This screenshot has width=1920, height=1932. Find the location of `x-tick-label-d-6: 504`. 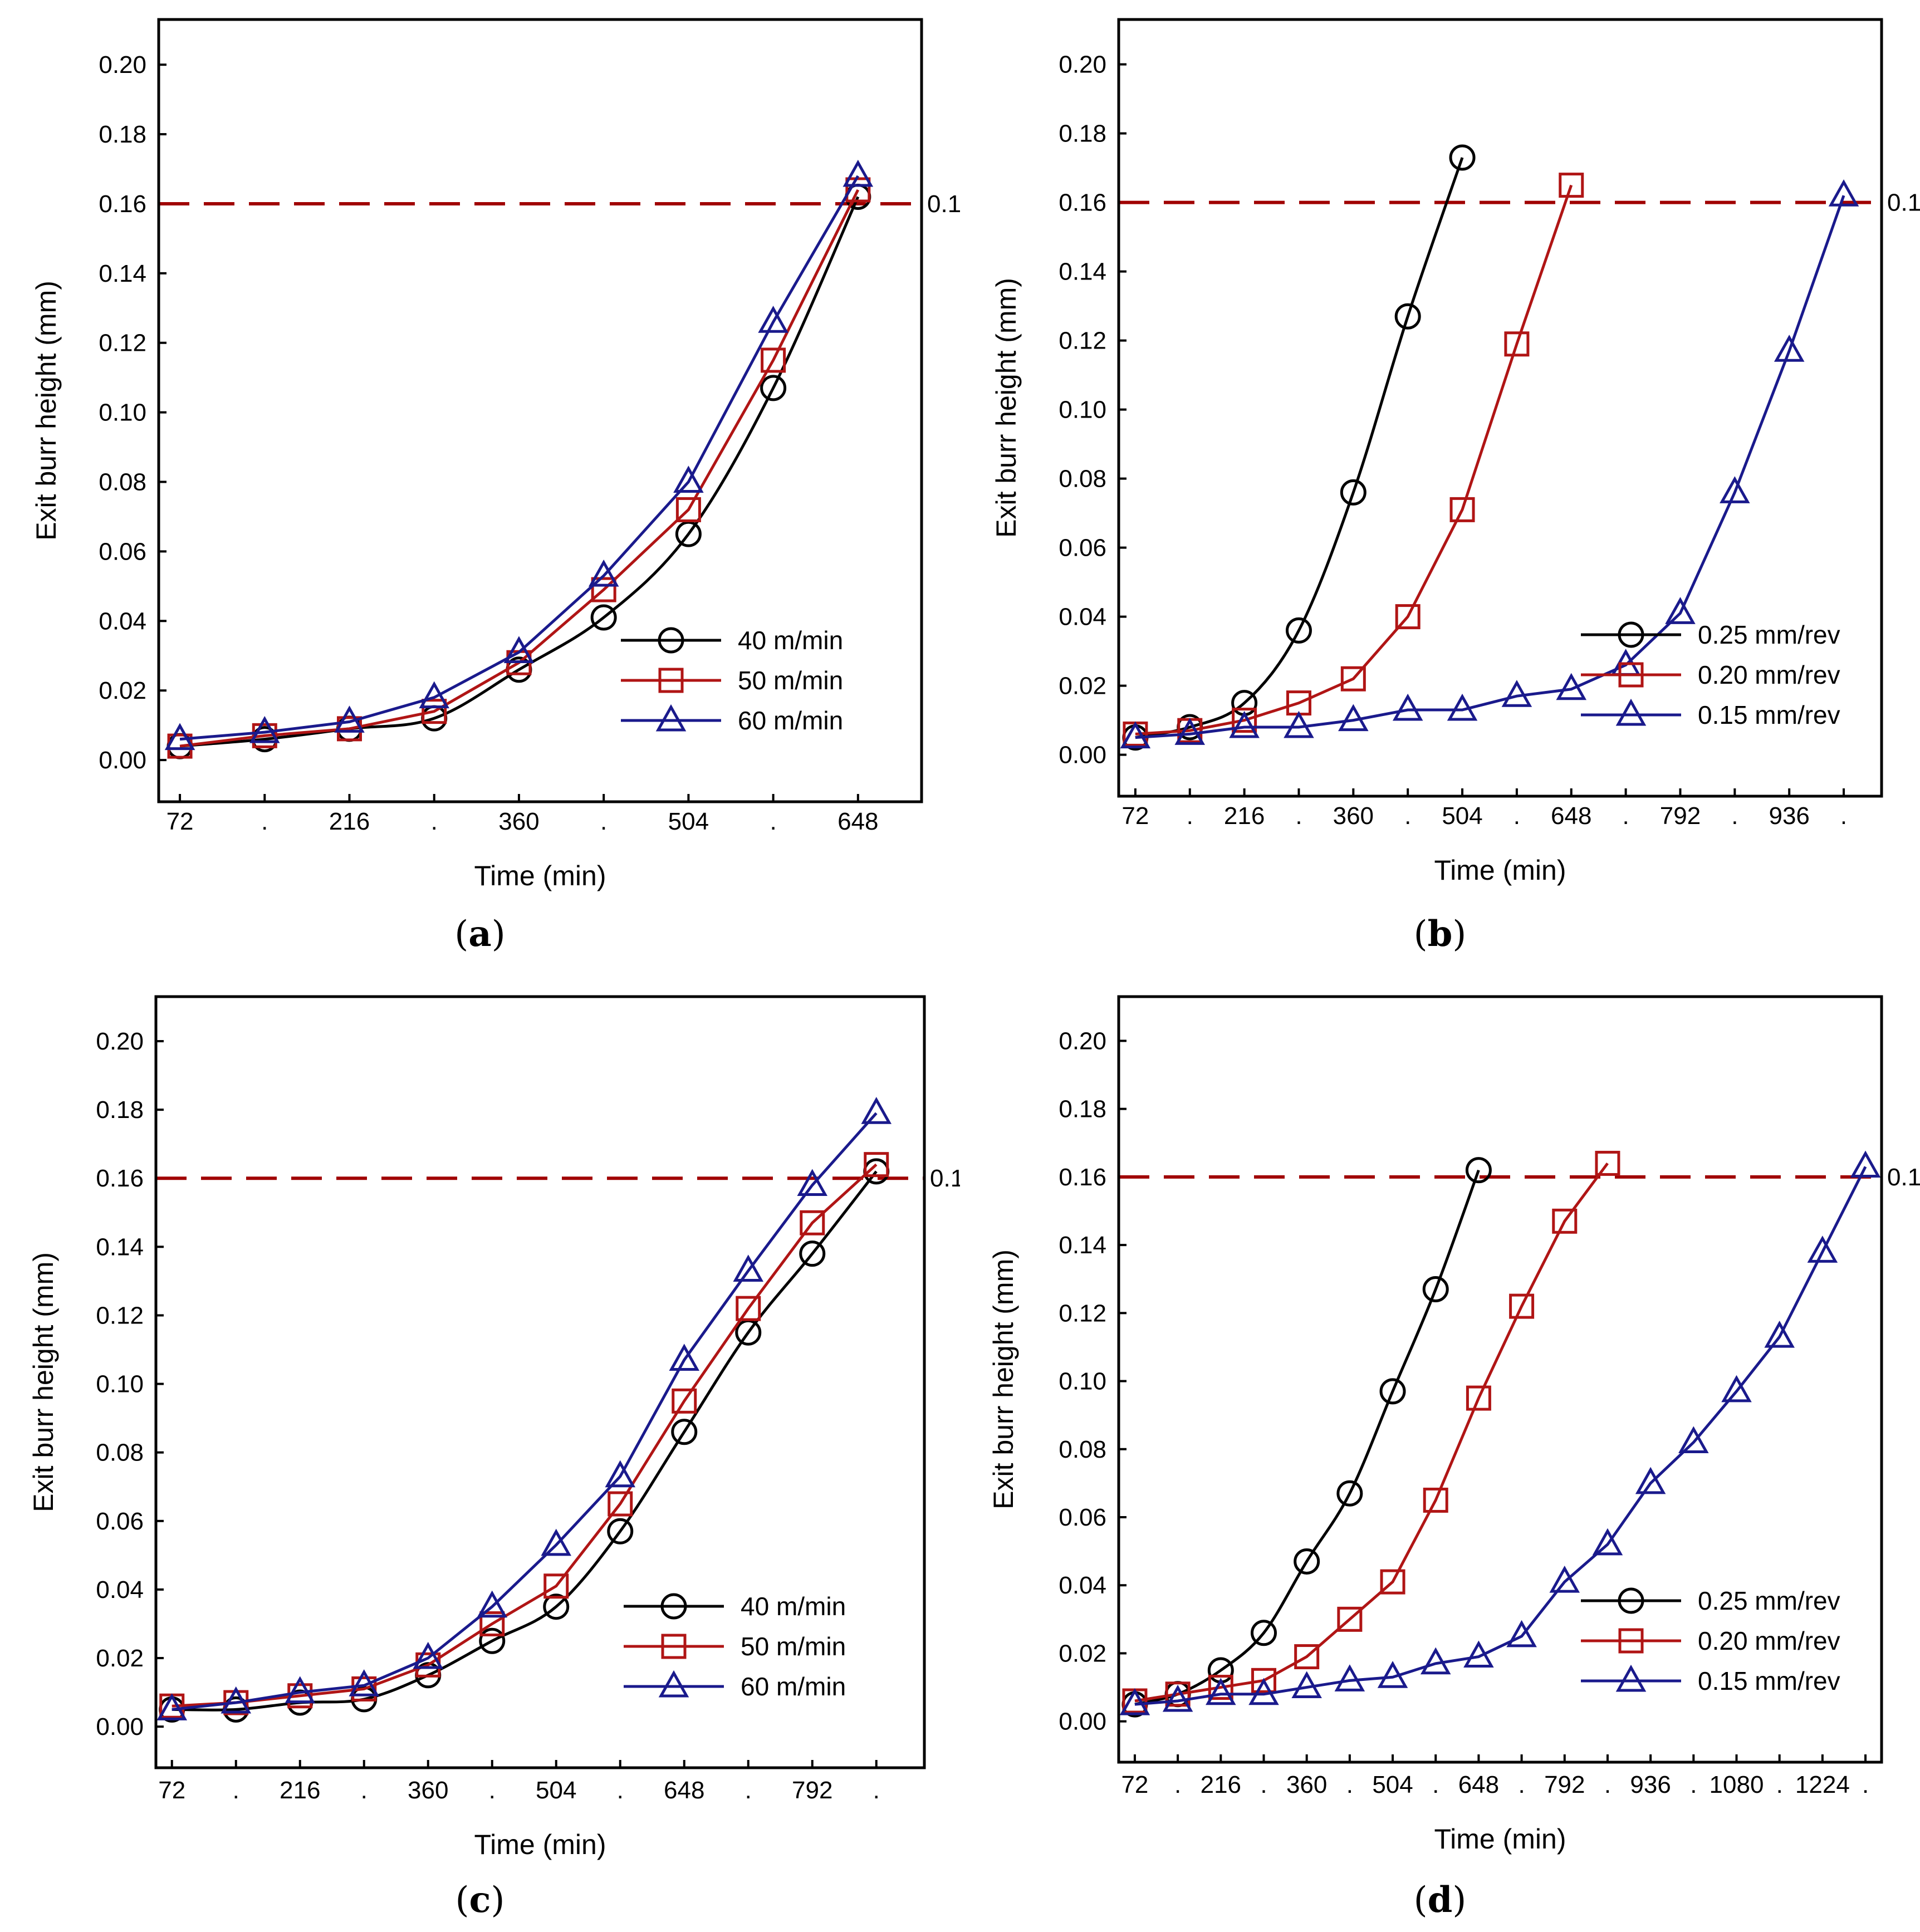

x-tick-label-d-6: 504 is located at coordinates (1392, 1784).